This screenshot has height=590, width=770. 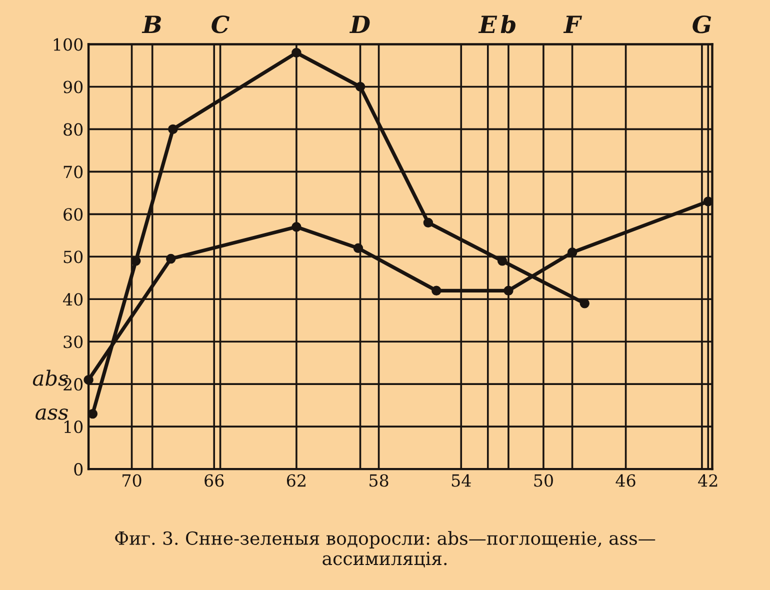 I want to click on y-tick-label: 0, so click(x=78, y=469).